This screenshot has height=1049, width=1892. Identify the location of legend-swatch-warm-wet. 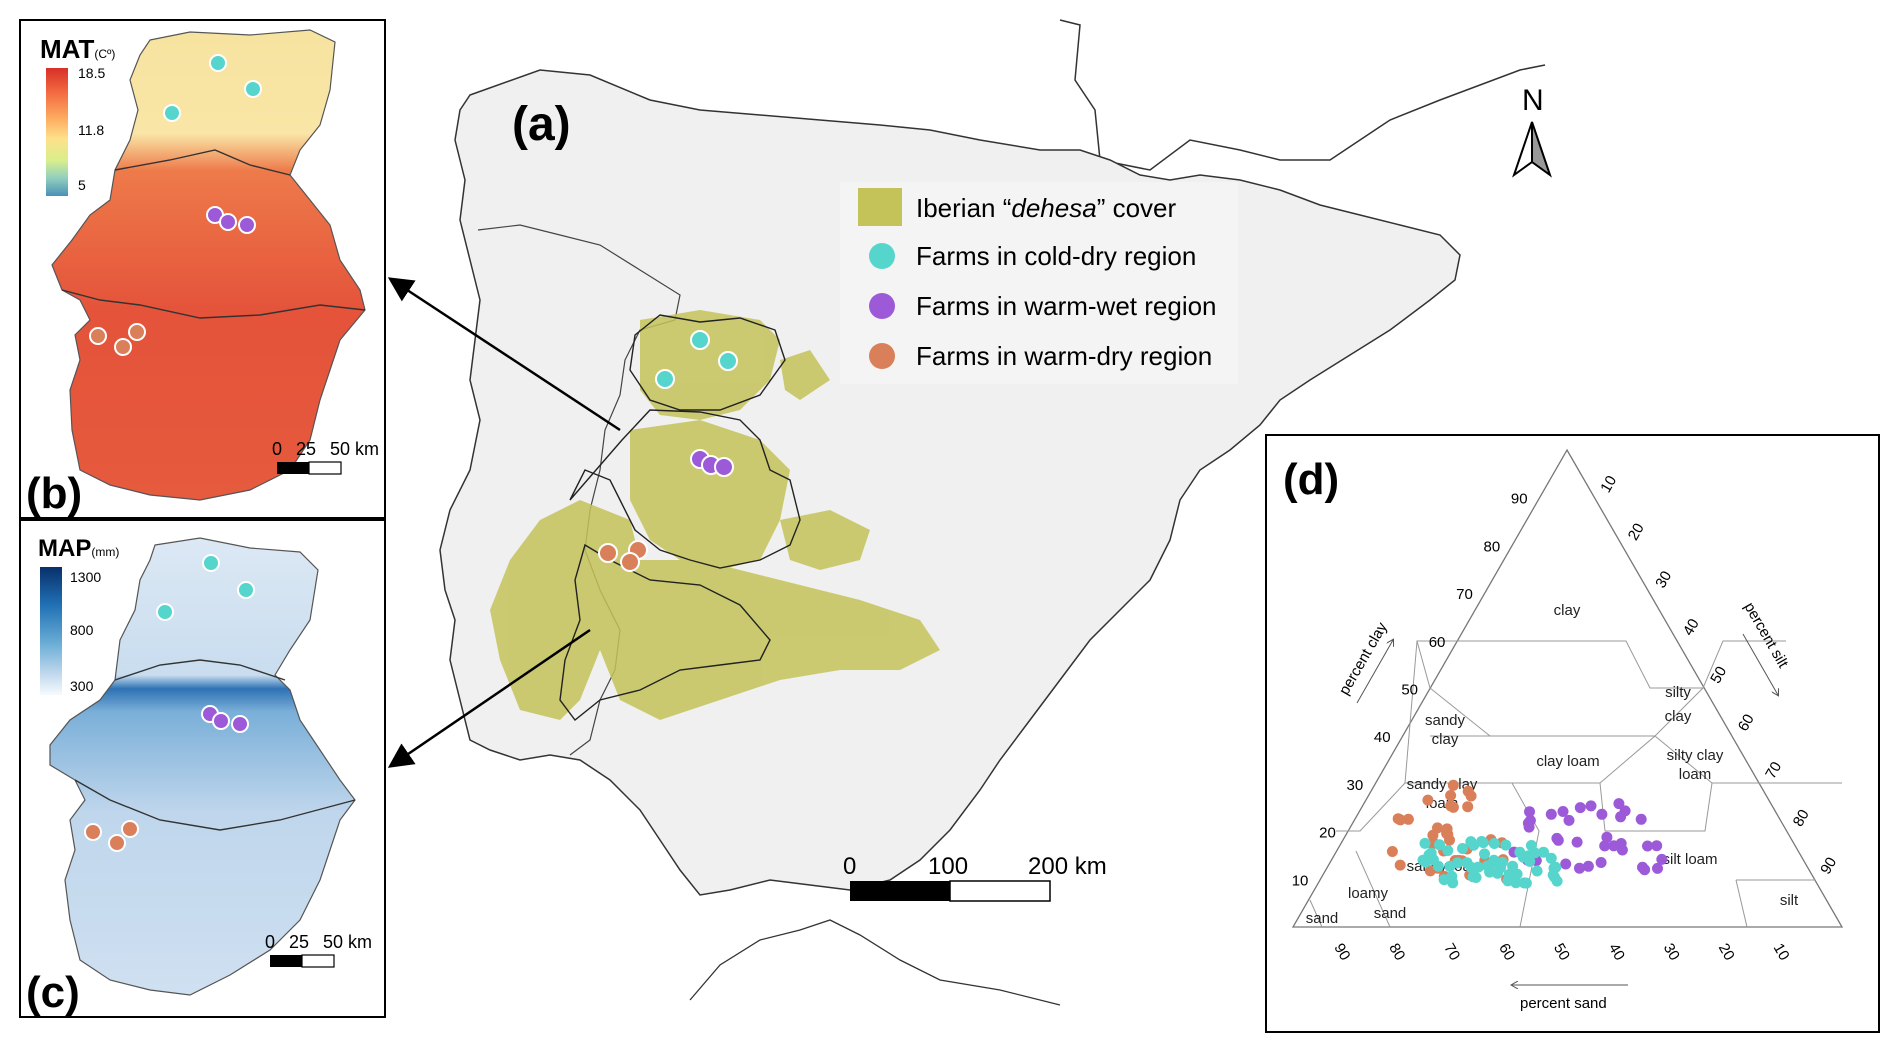
(882, 306).